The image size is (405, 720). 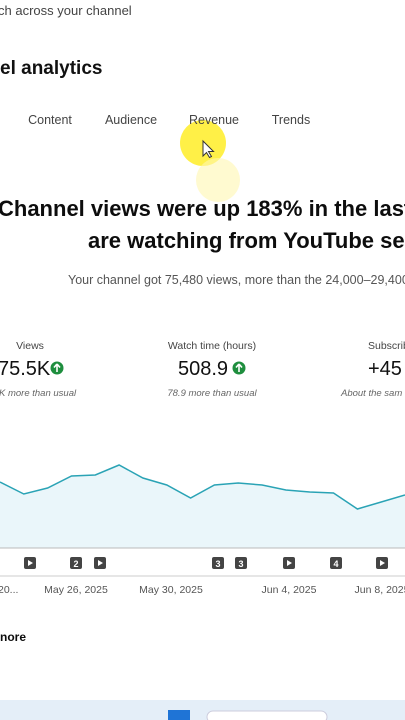 What do you see at coordinates (386, 346) in the screenshot?
I see `metric-label: Subscrib` at bounding box center [386, 346].